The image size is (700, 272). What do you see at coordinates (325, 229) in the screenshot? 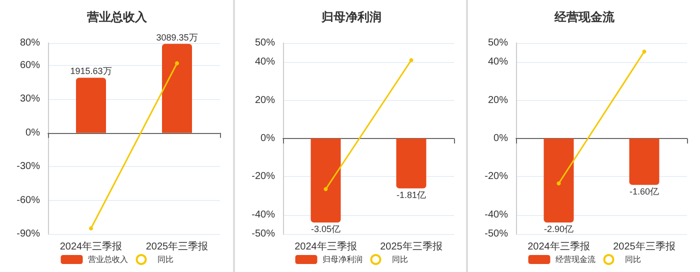
I see `data-label: -3.05亿` at bounding box center [325, 229].